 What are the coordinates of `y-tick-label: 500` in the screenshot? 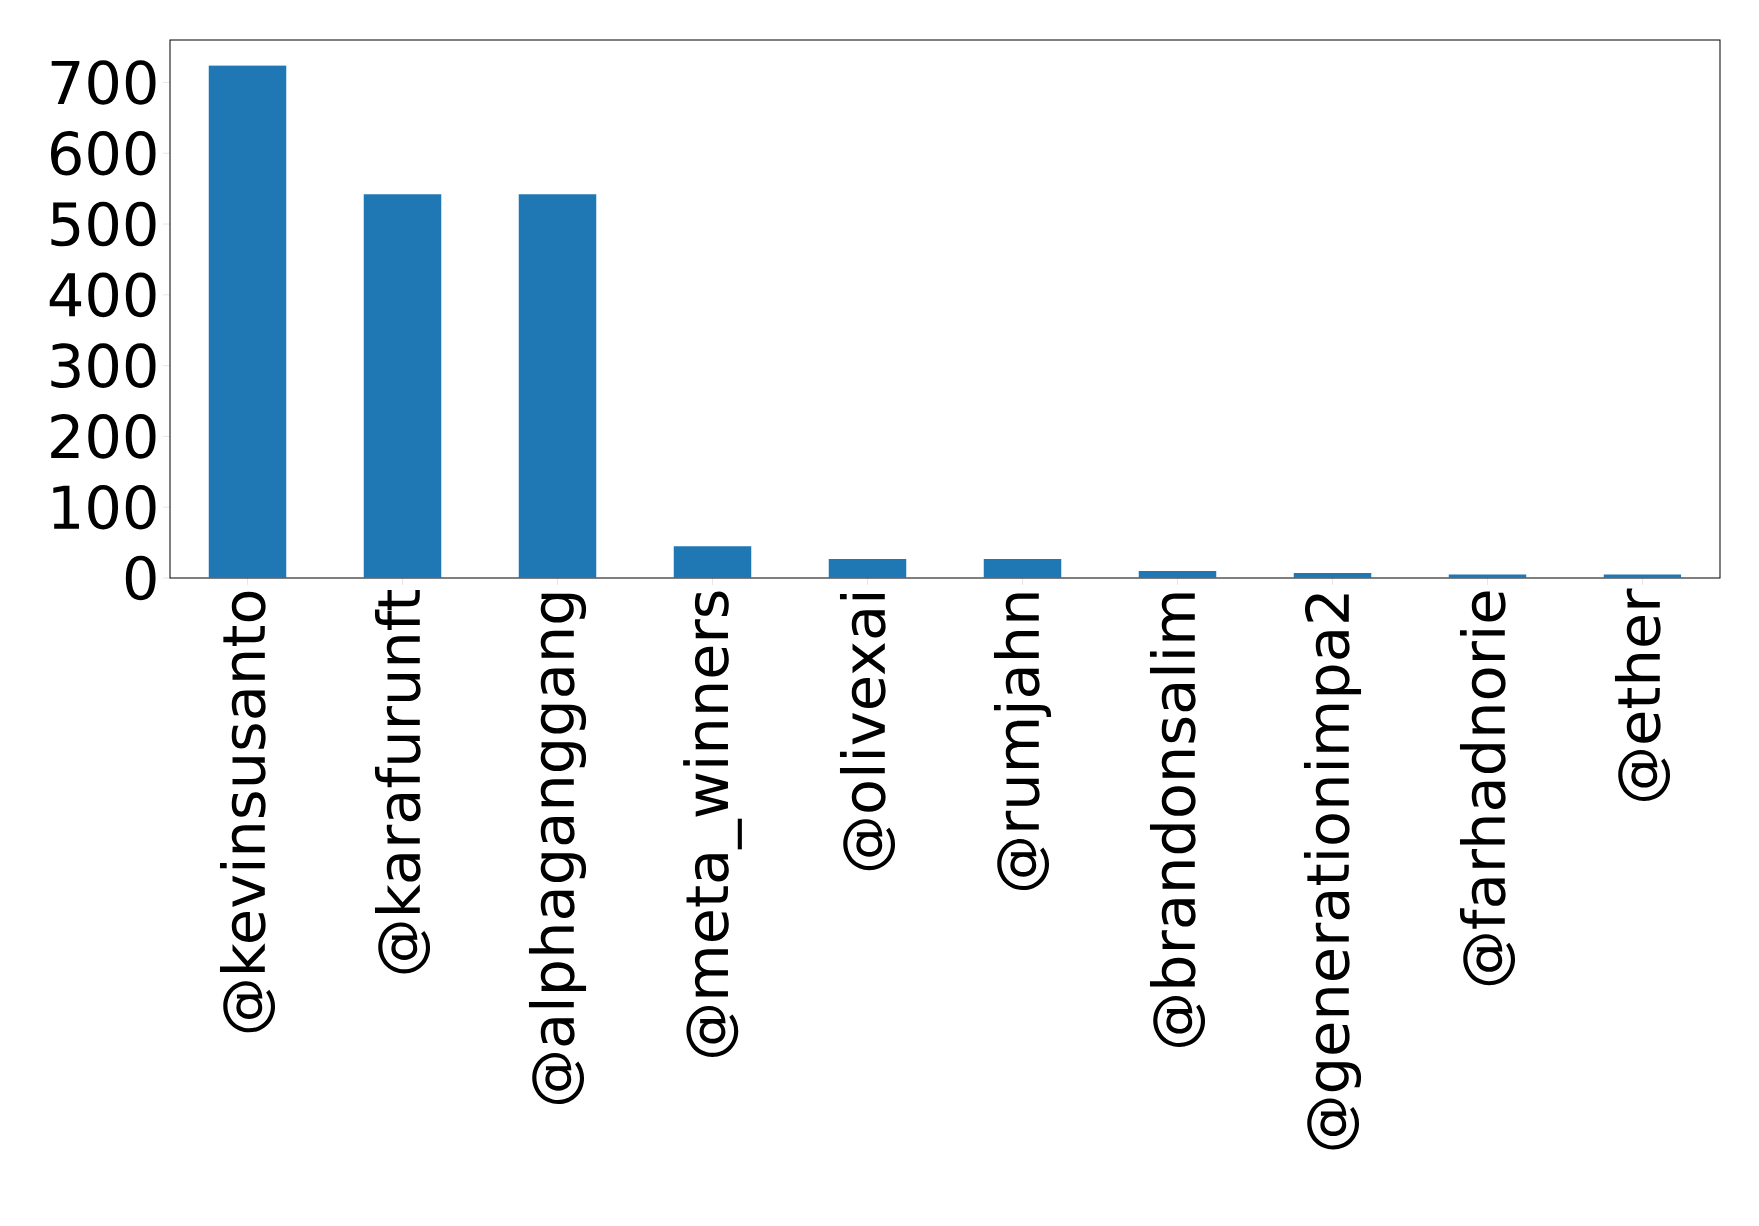 It's located at (103, 224).